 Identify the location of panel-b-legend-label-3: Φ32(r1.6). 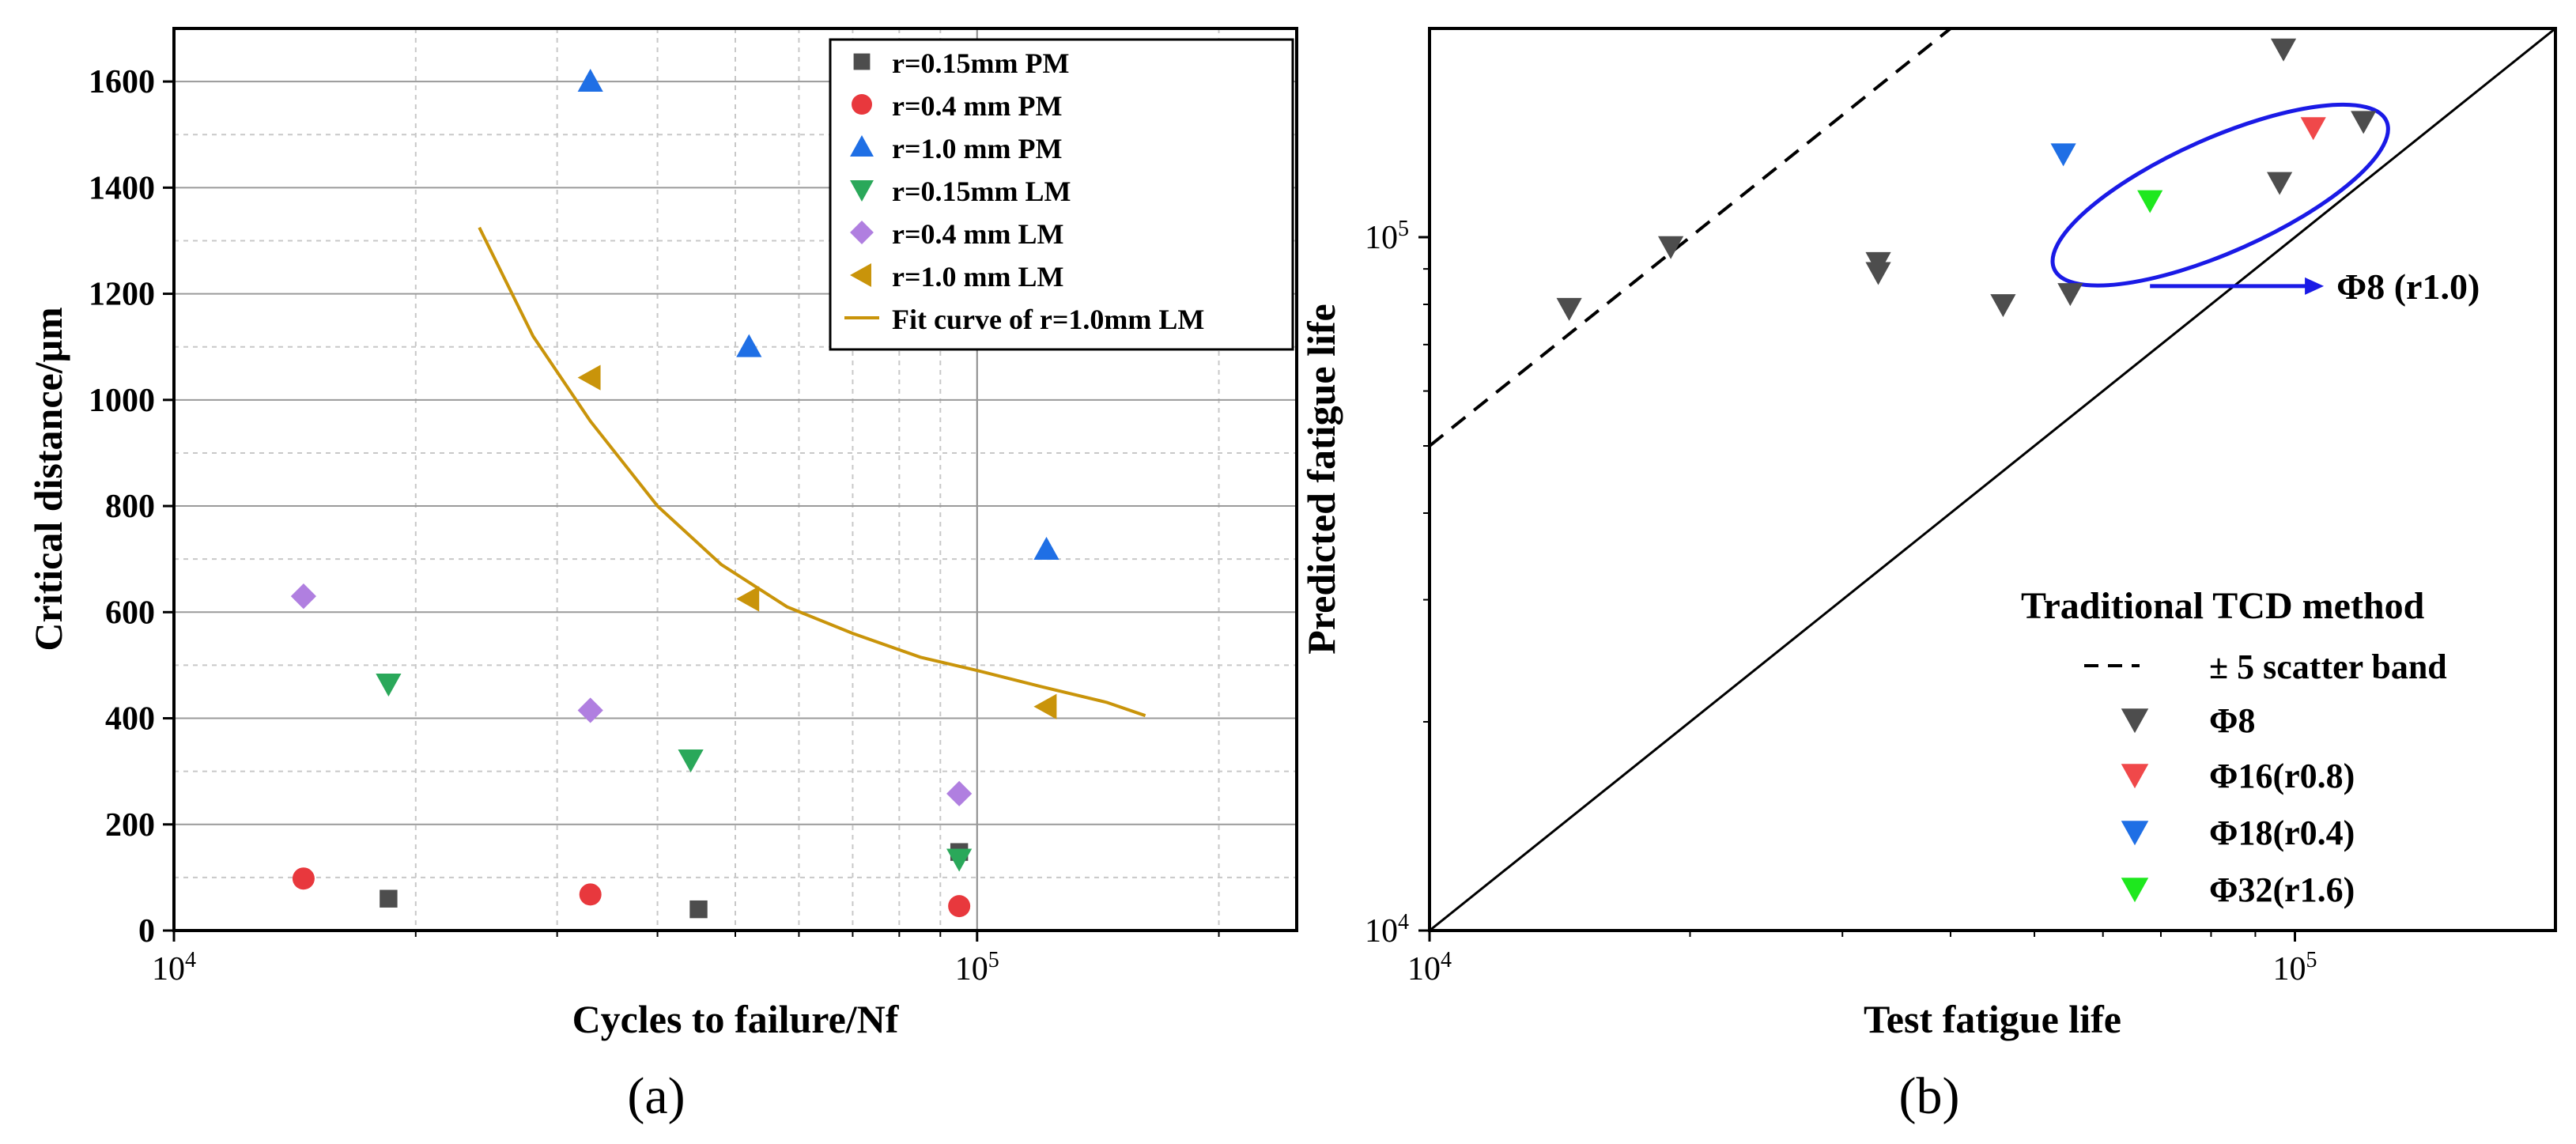
(2282, 889).